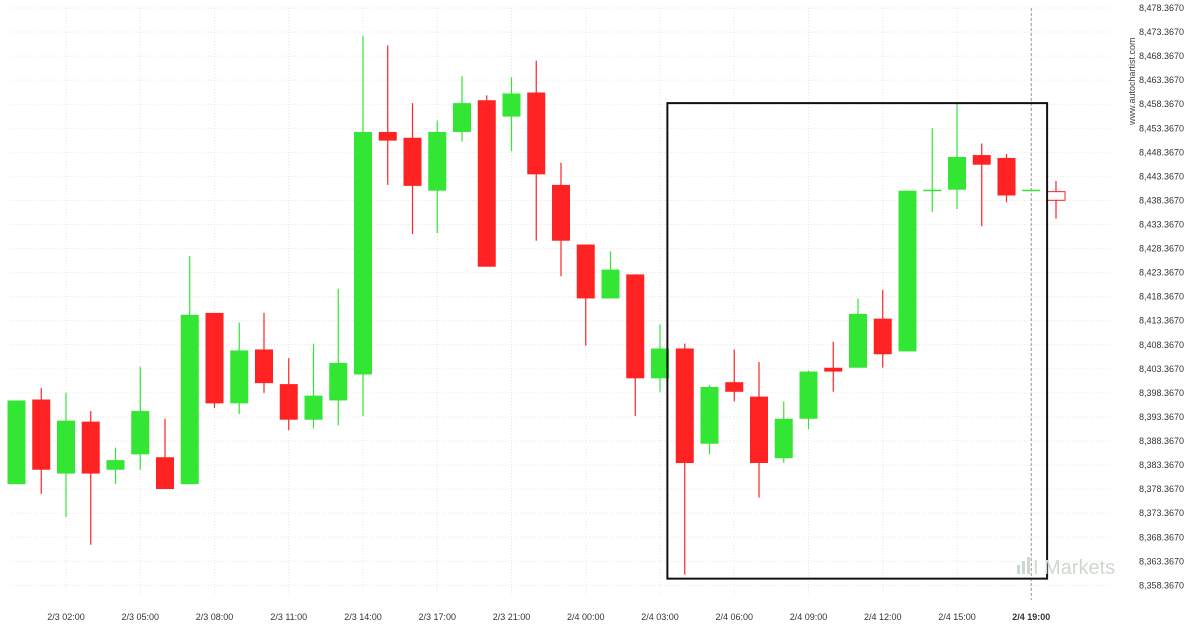 The image size is (1200, 630). Describe the element at coordinates (1161, 513) in the screenshot. I see `y-tick-label: 8,373.3670` at that location.